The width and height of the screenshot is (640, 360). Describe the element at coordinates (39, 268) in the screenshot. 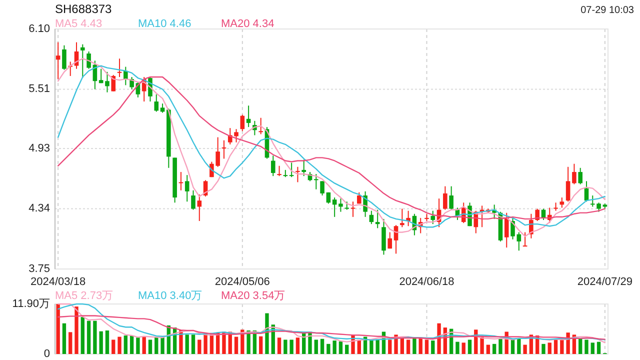

I see `y-tick-label: 3.75` at that location.